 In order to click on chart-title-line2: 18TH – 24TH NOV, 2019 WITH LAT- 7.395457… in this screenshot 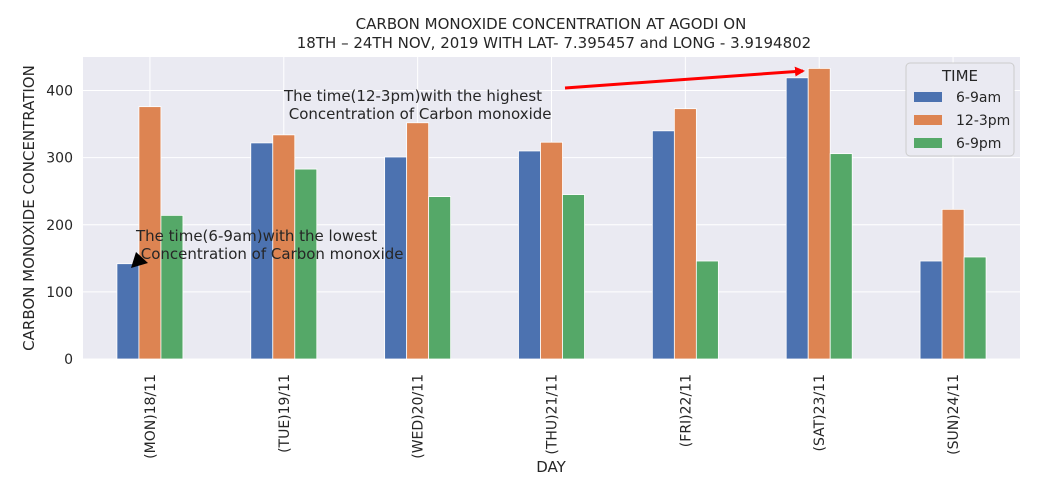, I will do `click(554, 43)`.